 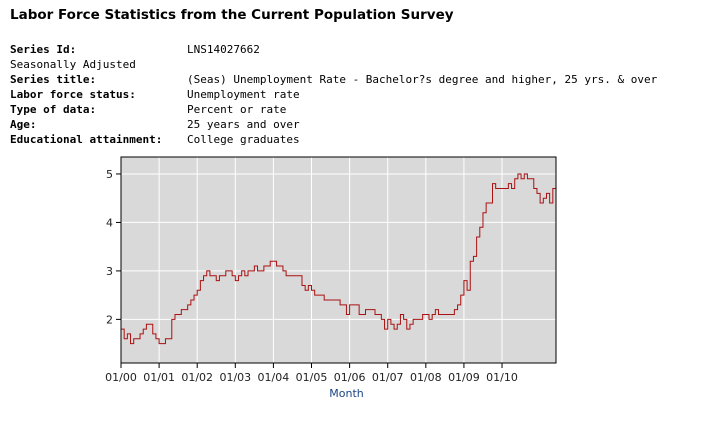 I want to click on x-tick-label: 01/06, so click(x=350, y=377).